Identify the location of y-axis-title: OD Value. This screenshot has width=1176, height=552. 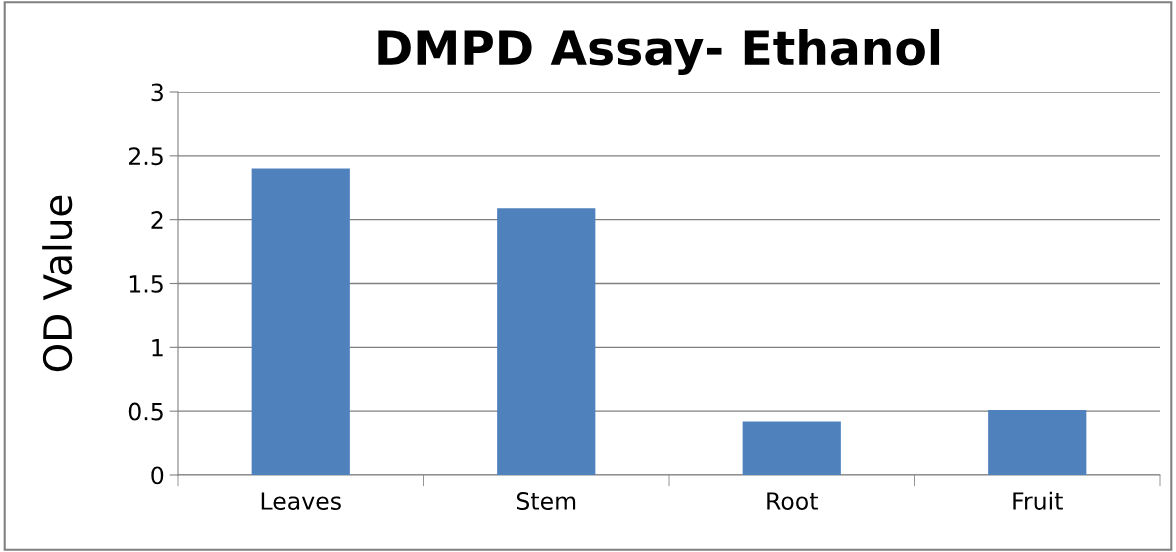
(57, 283).